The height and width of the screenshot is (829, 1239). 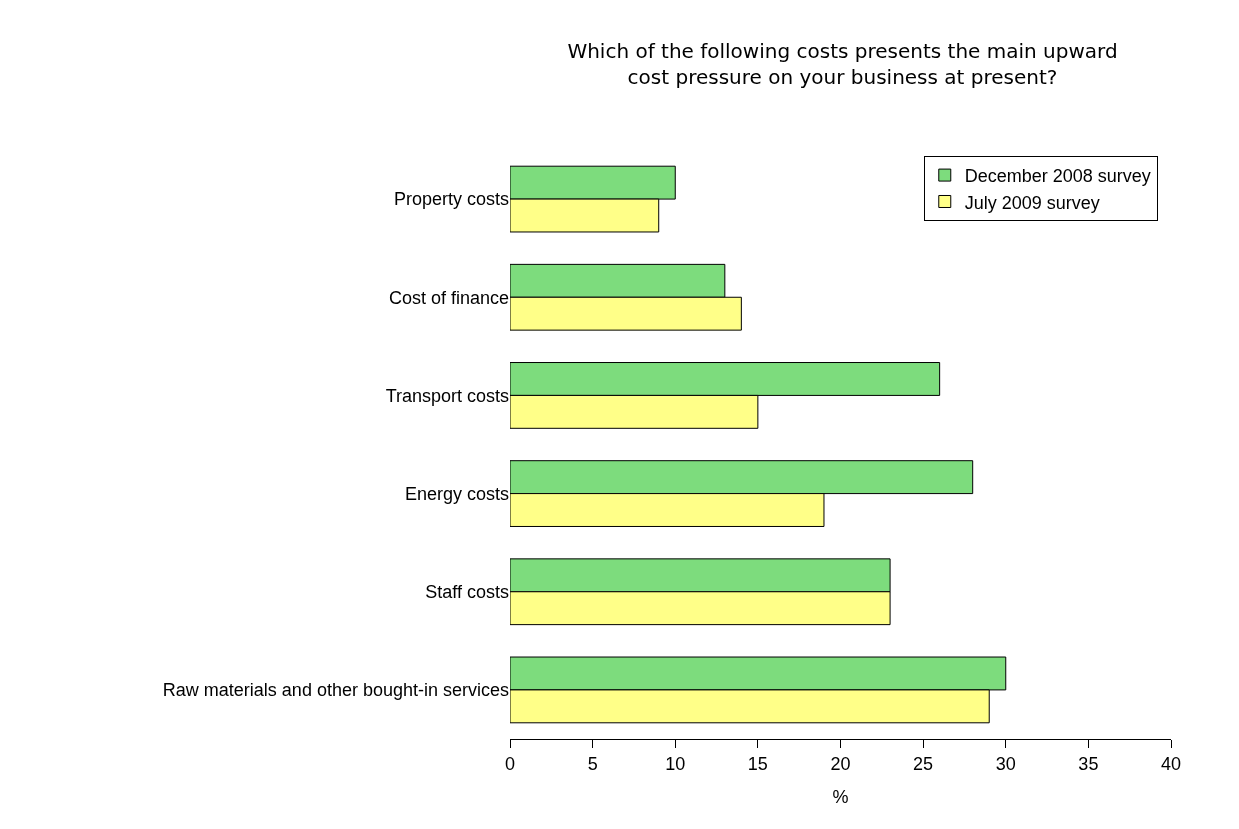 What do you see at coordinates (467, 592) in the screenshot?
I see `y-tick-label: Staff costs` at bounding box center [467, 592].